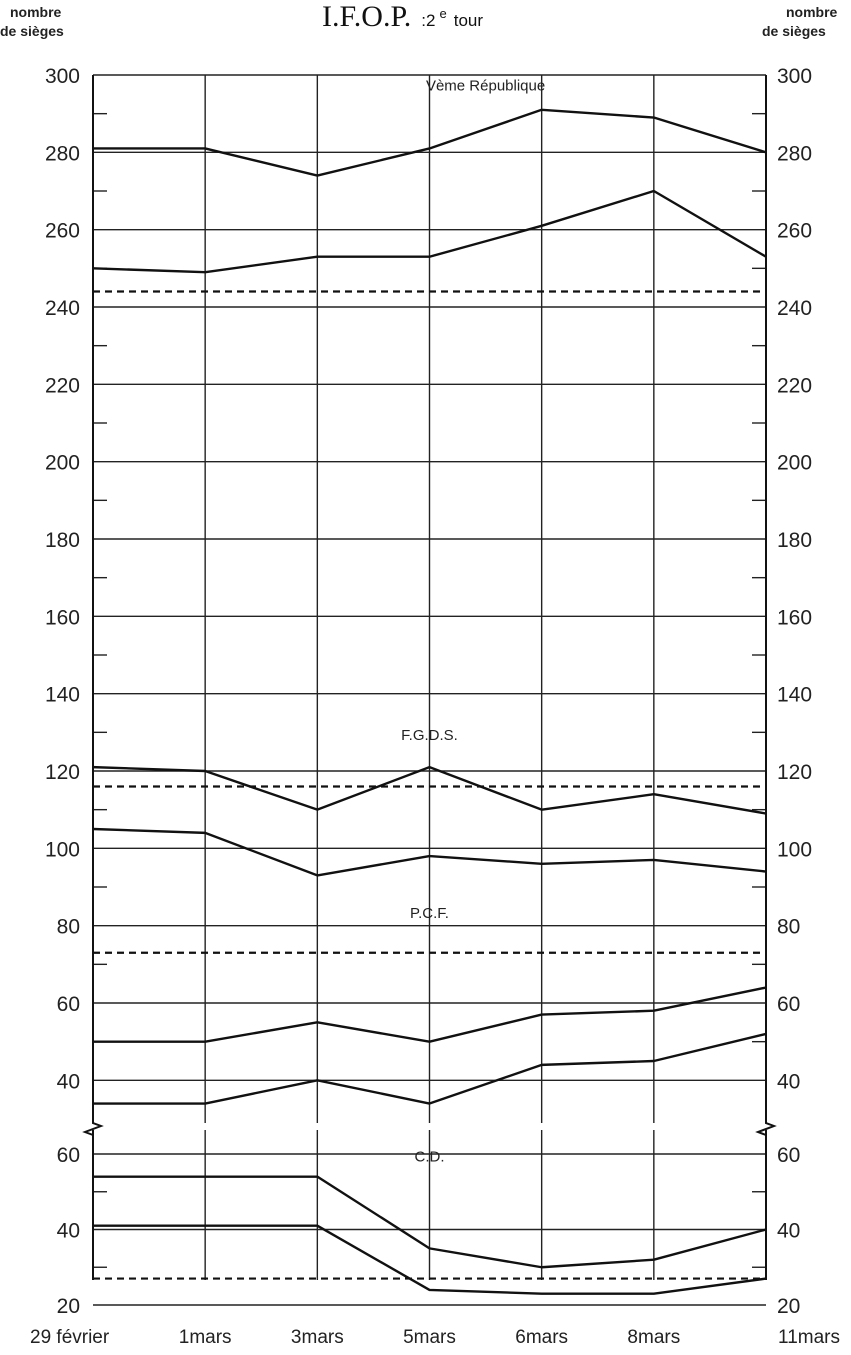 Image resolution: width=851 pixels, height=1355 pixels. Describe the element at coordinates (788, 1004) in the screenshot. I see `top-y-tick-right: 60` at that location.